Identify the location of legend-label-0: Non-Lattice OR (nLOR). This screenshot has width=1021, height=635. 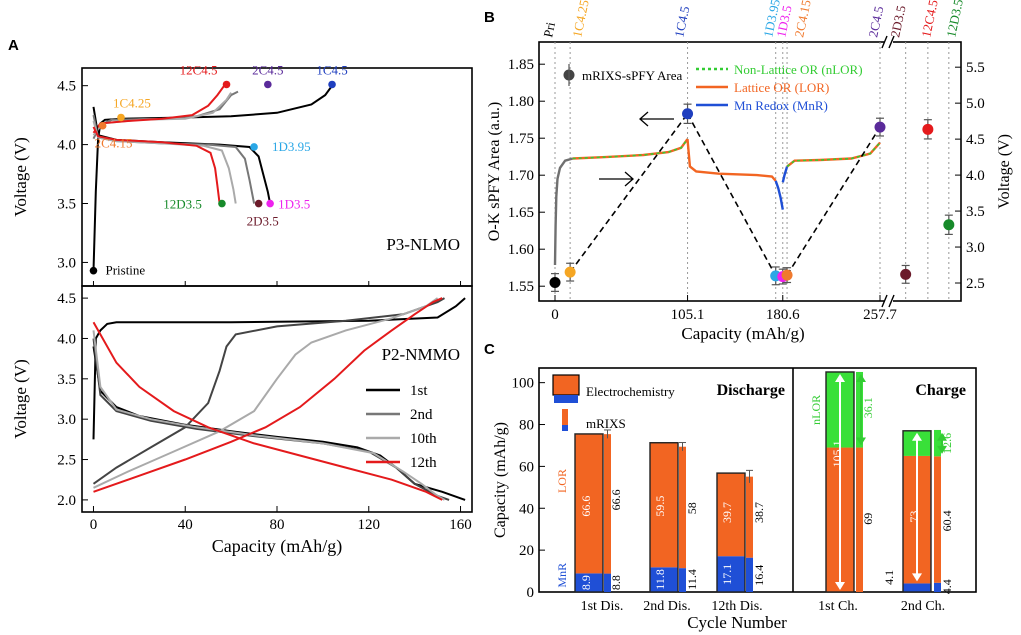
(798, 69).